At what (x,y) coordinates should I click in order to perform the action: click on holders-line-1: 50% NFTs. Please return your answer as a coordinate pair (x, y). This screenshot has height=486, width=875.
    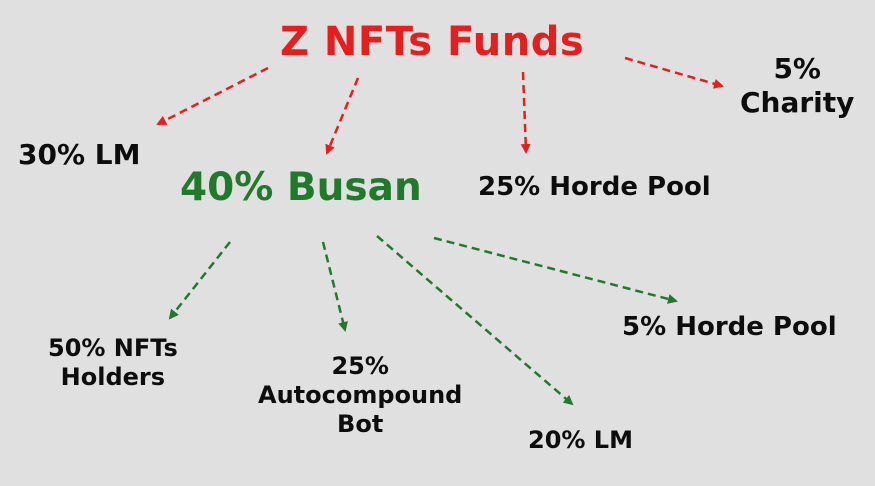
    Looking at the image, I should click on (113, 348).